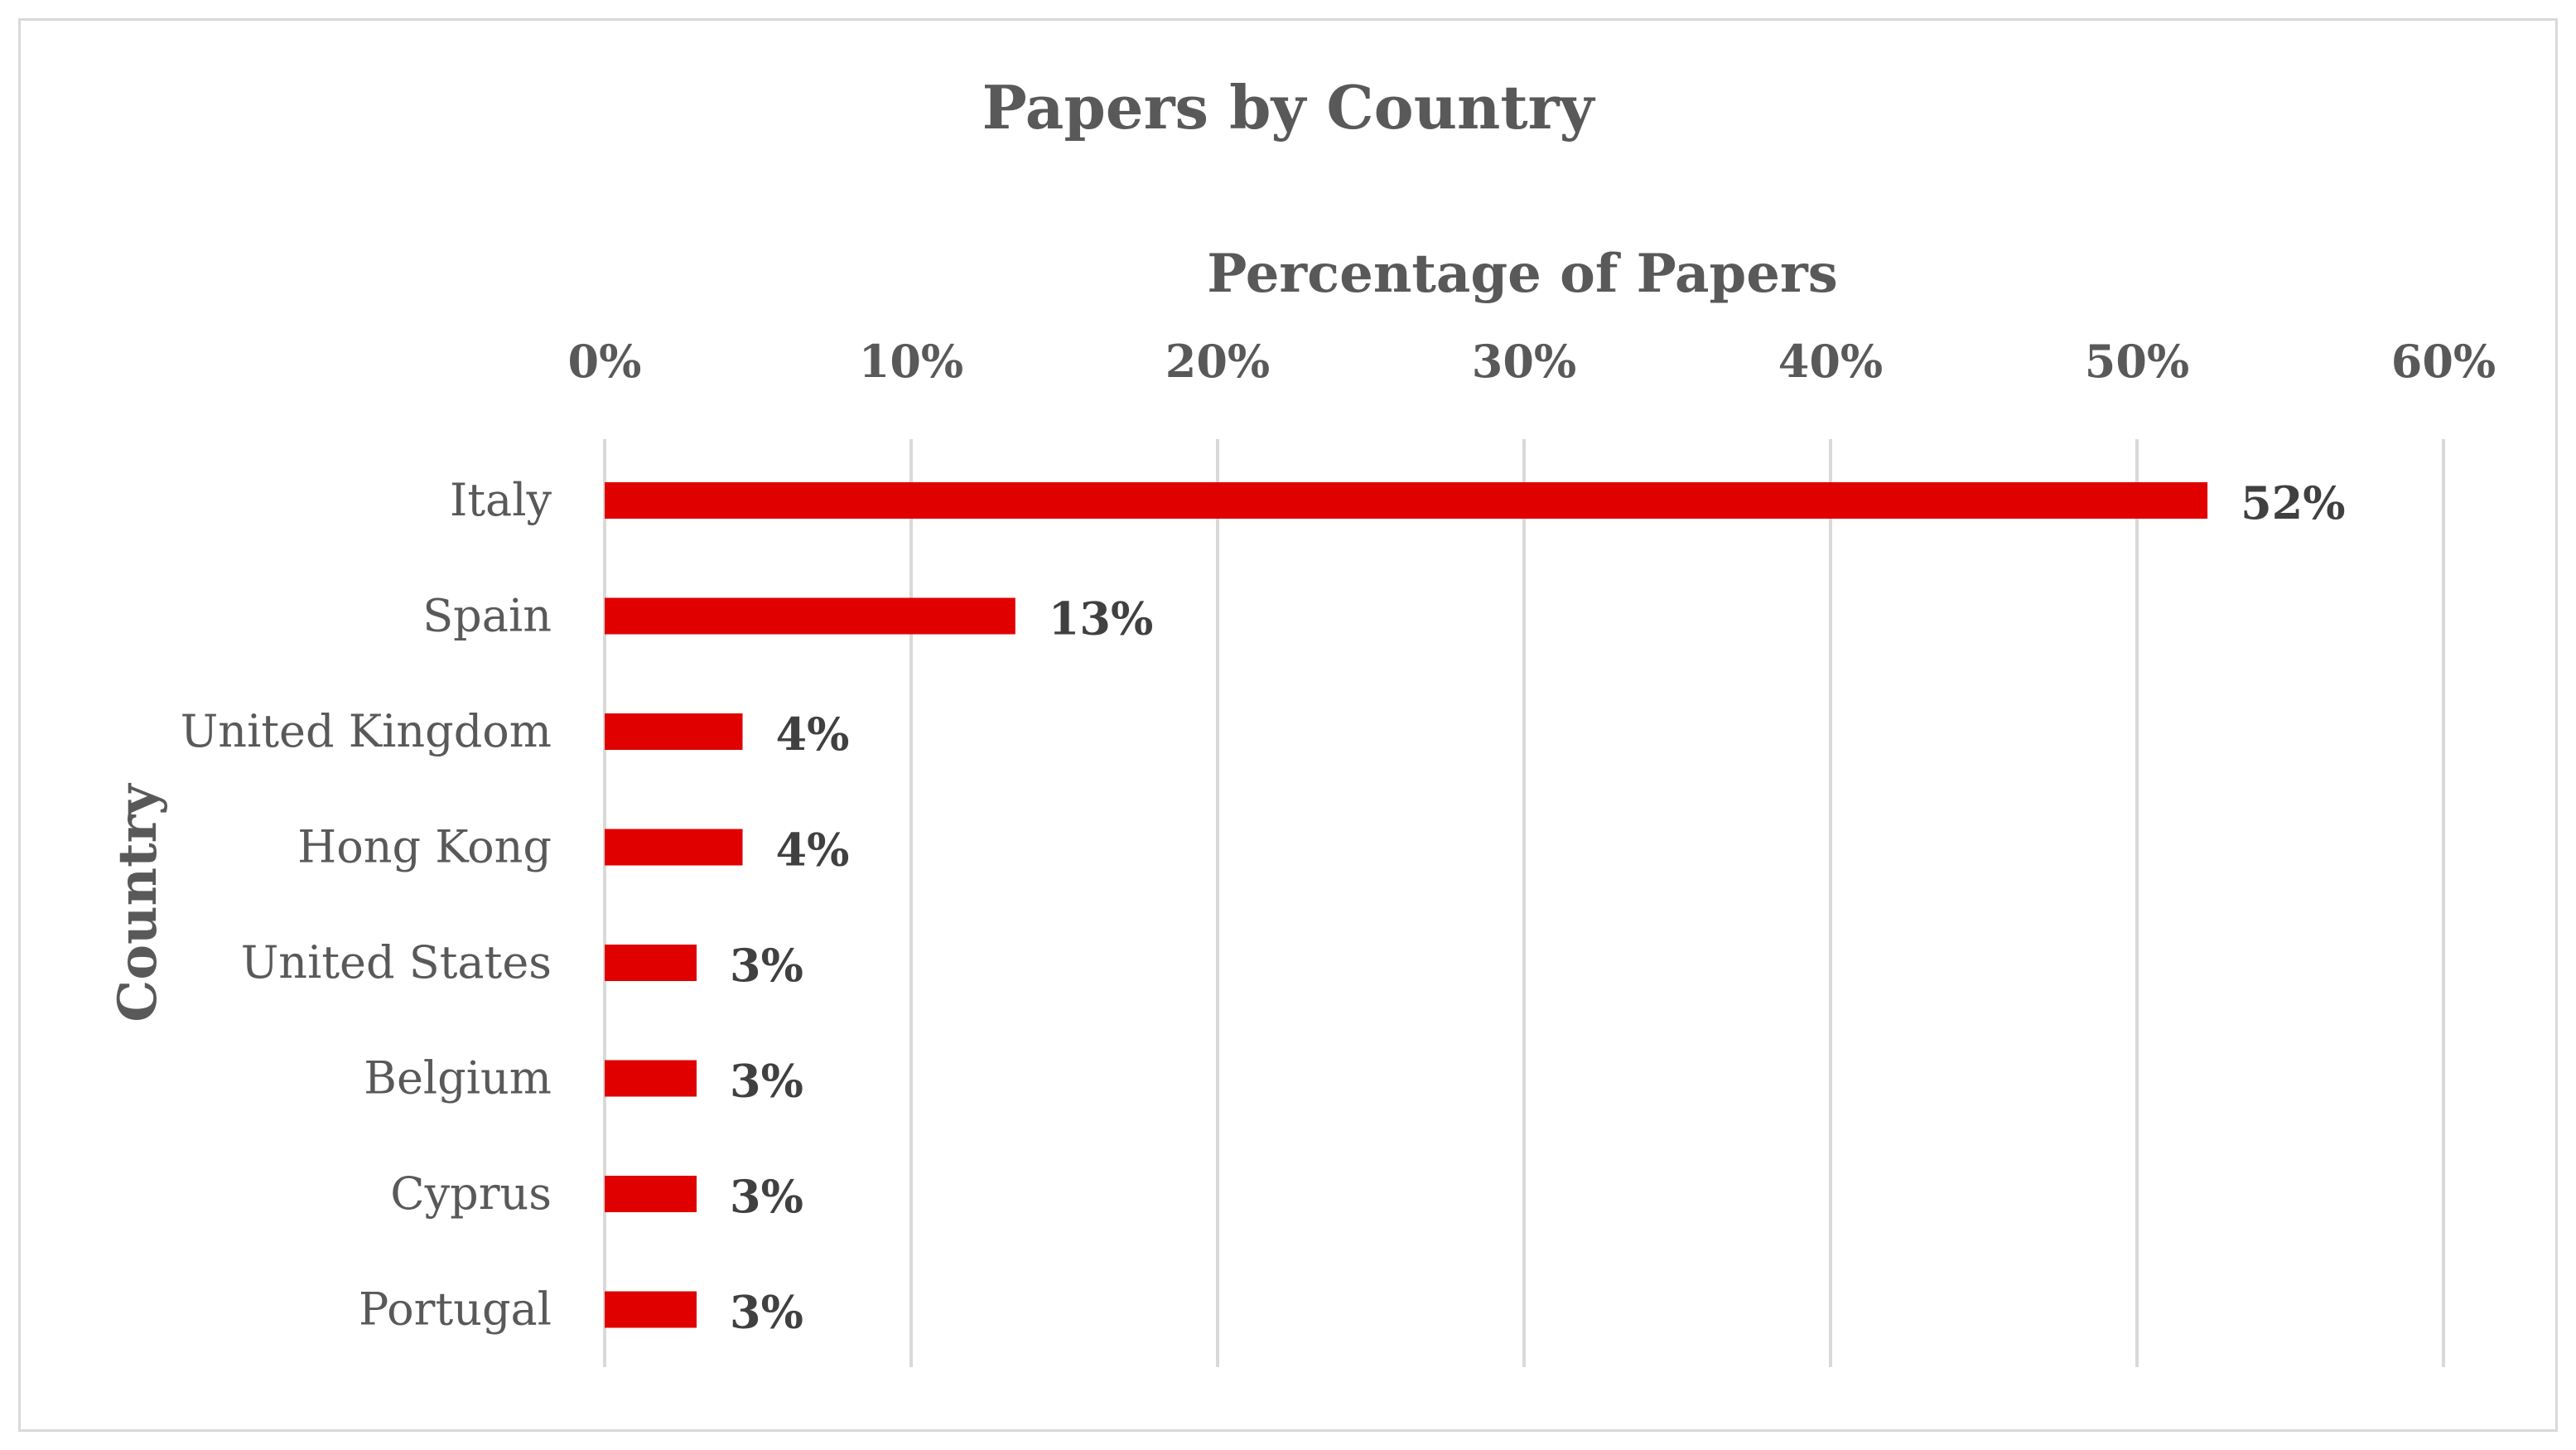  What do you see at coordinates (2444, 362) in the screenshot?
I see `x-tick-label: 60%` at bounding box center [2444, 362].